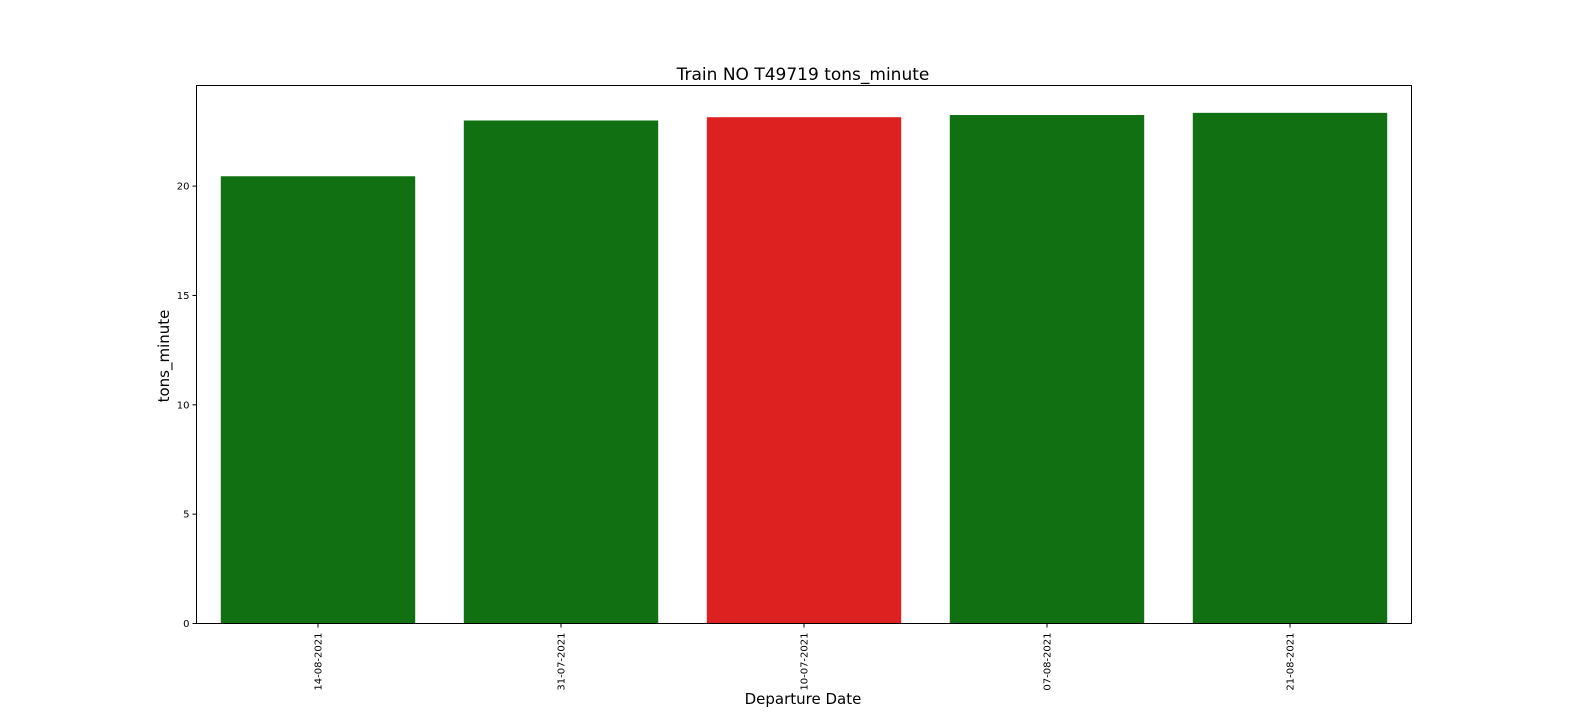 The image size is (1584, 720). What do you see at coordinates (562, 662) in the screenshot?
I see `x-tick-label: 31-07-2021` at bounding box center [562, 662].